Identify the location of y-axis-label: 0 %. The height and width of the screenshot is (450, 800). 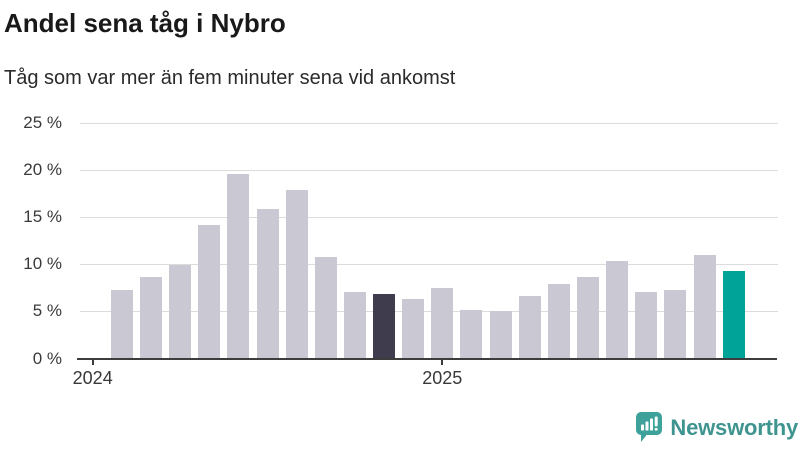
(47, 358).